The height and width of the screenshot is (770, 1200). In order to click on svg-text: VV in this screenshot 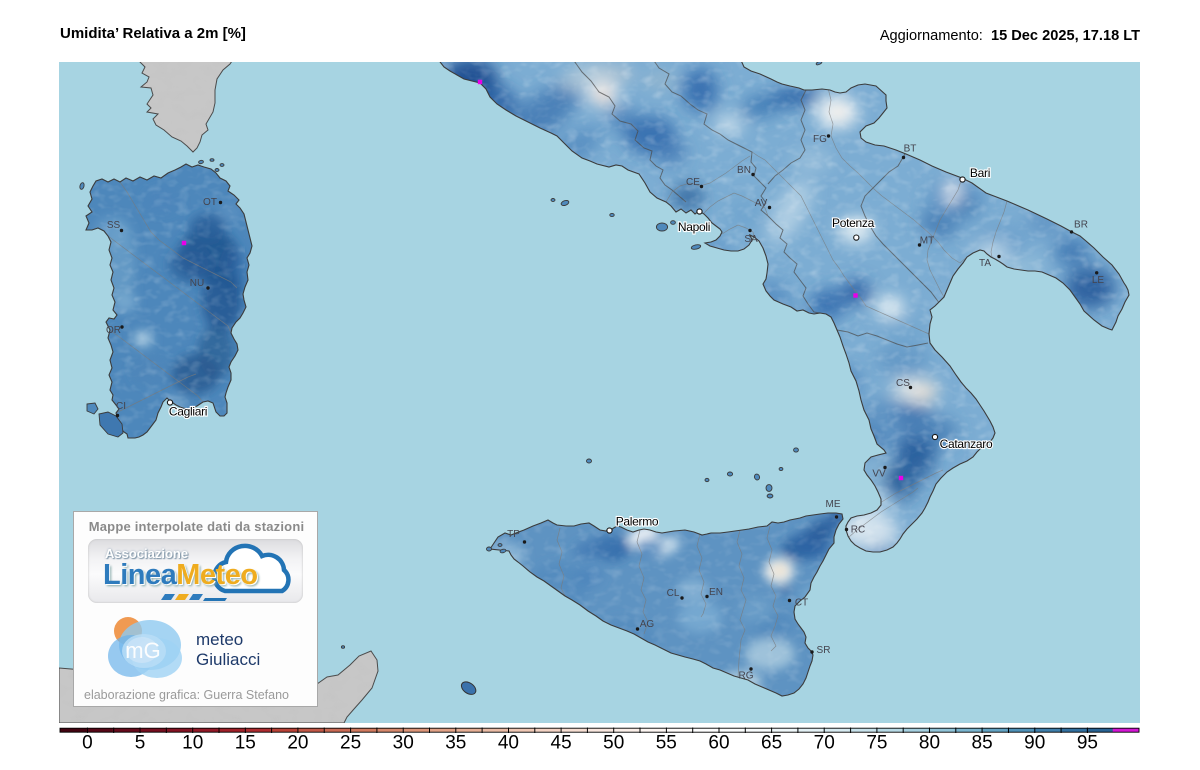, I will do `click(879, 474)`.